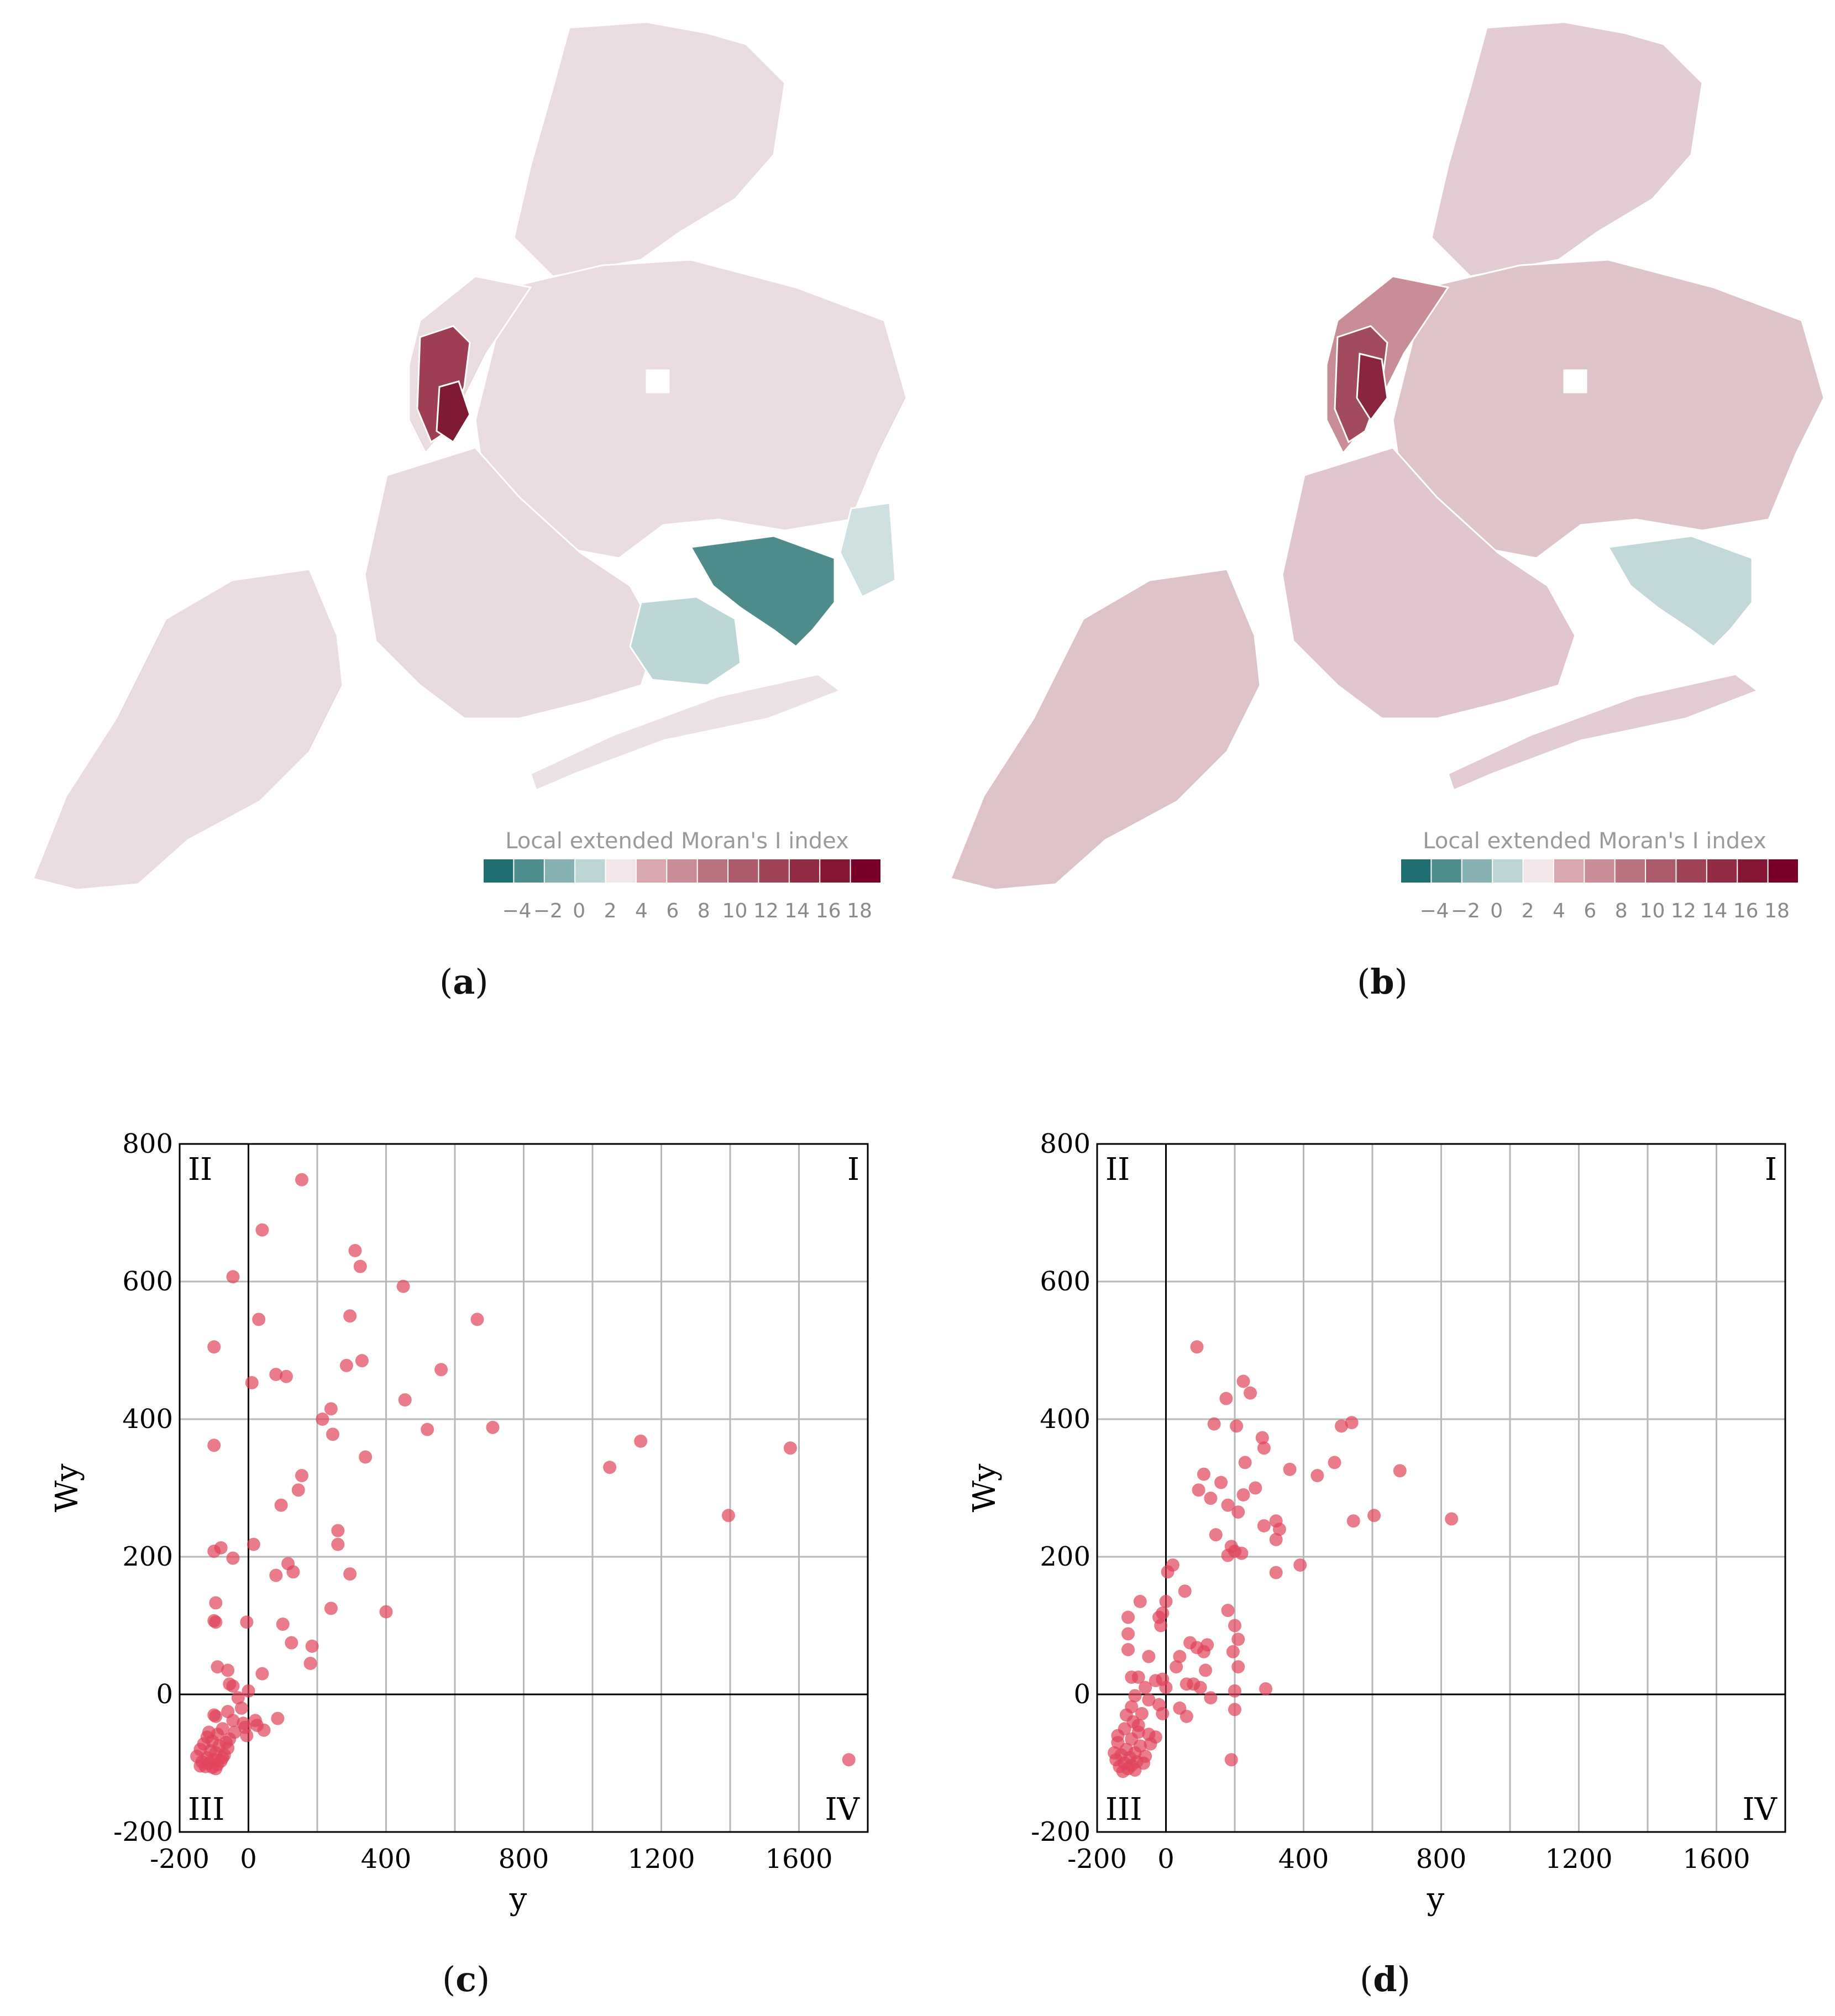  I want to click on y-tick-label: -200, so click(143, 1832).